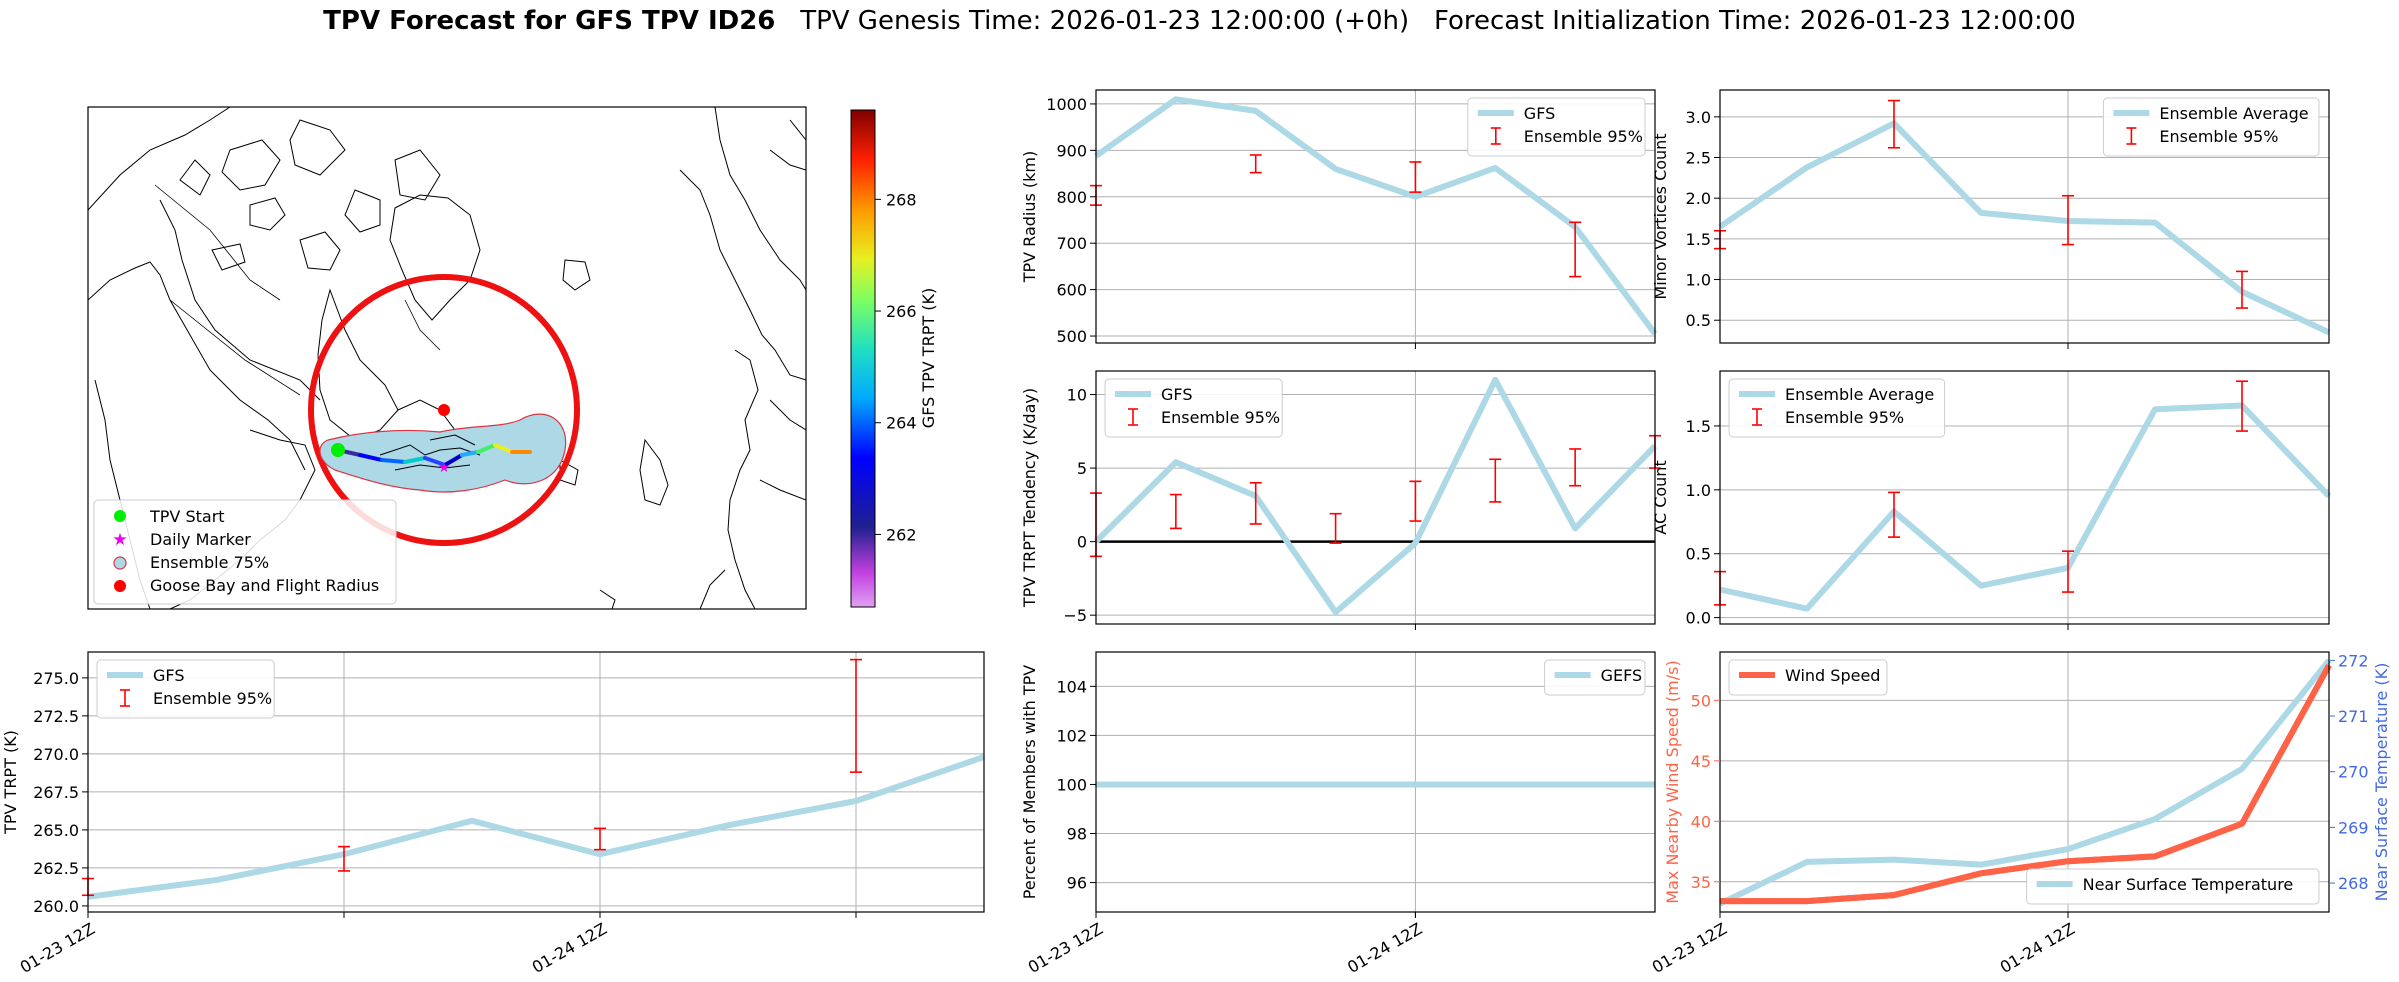 The height and width of the screenshot is (982, 2399). What do you see at coordinates (2381, 782) in the screenshot?
I see `y-axis-label-right: Near Surface Temperature (K)` at bounding box center [2381, 782].